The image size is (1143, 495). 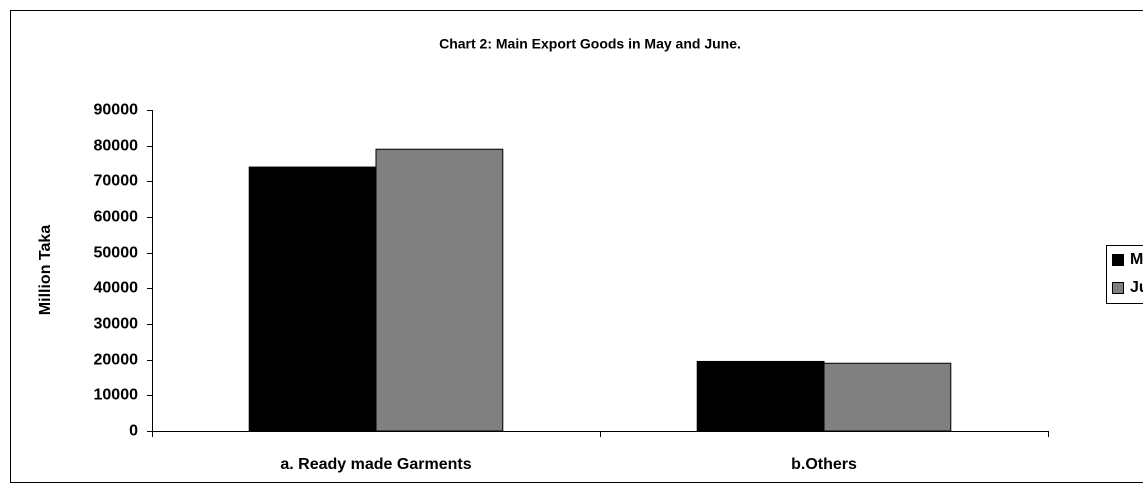 What do you see at coordinates (116, 253) in the screenshot?
I see `y-tick-label: 50000` at bounding box center [116, 253].